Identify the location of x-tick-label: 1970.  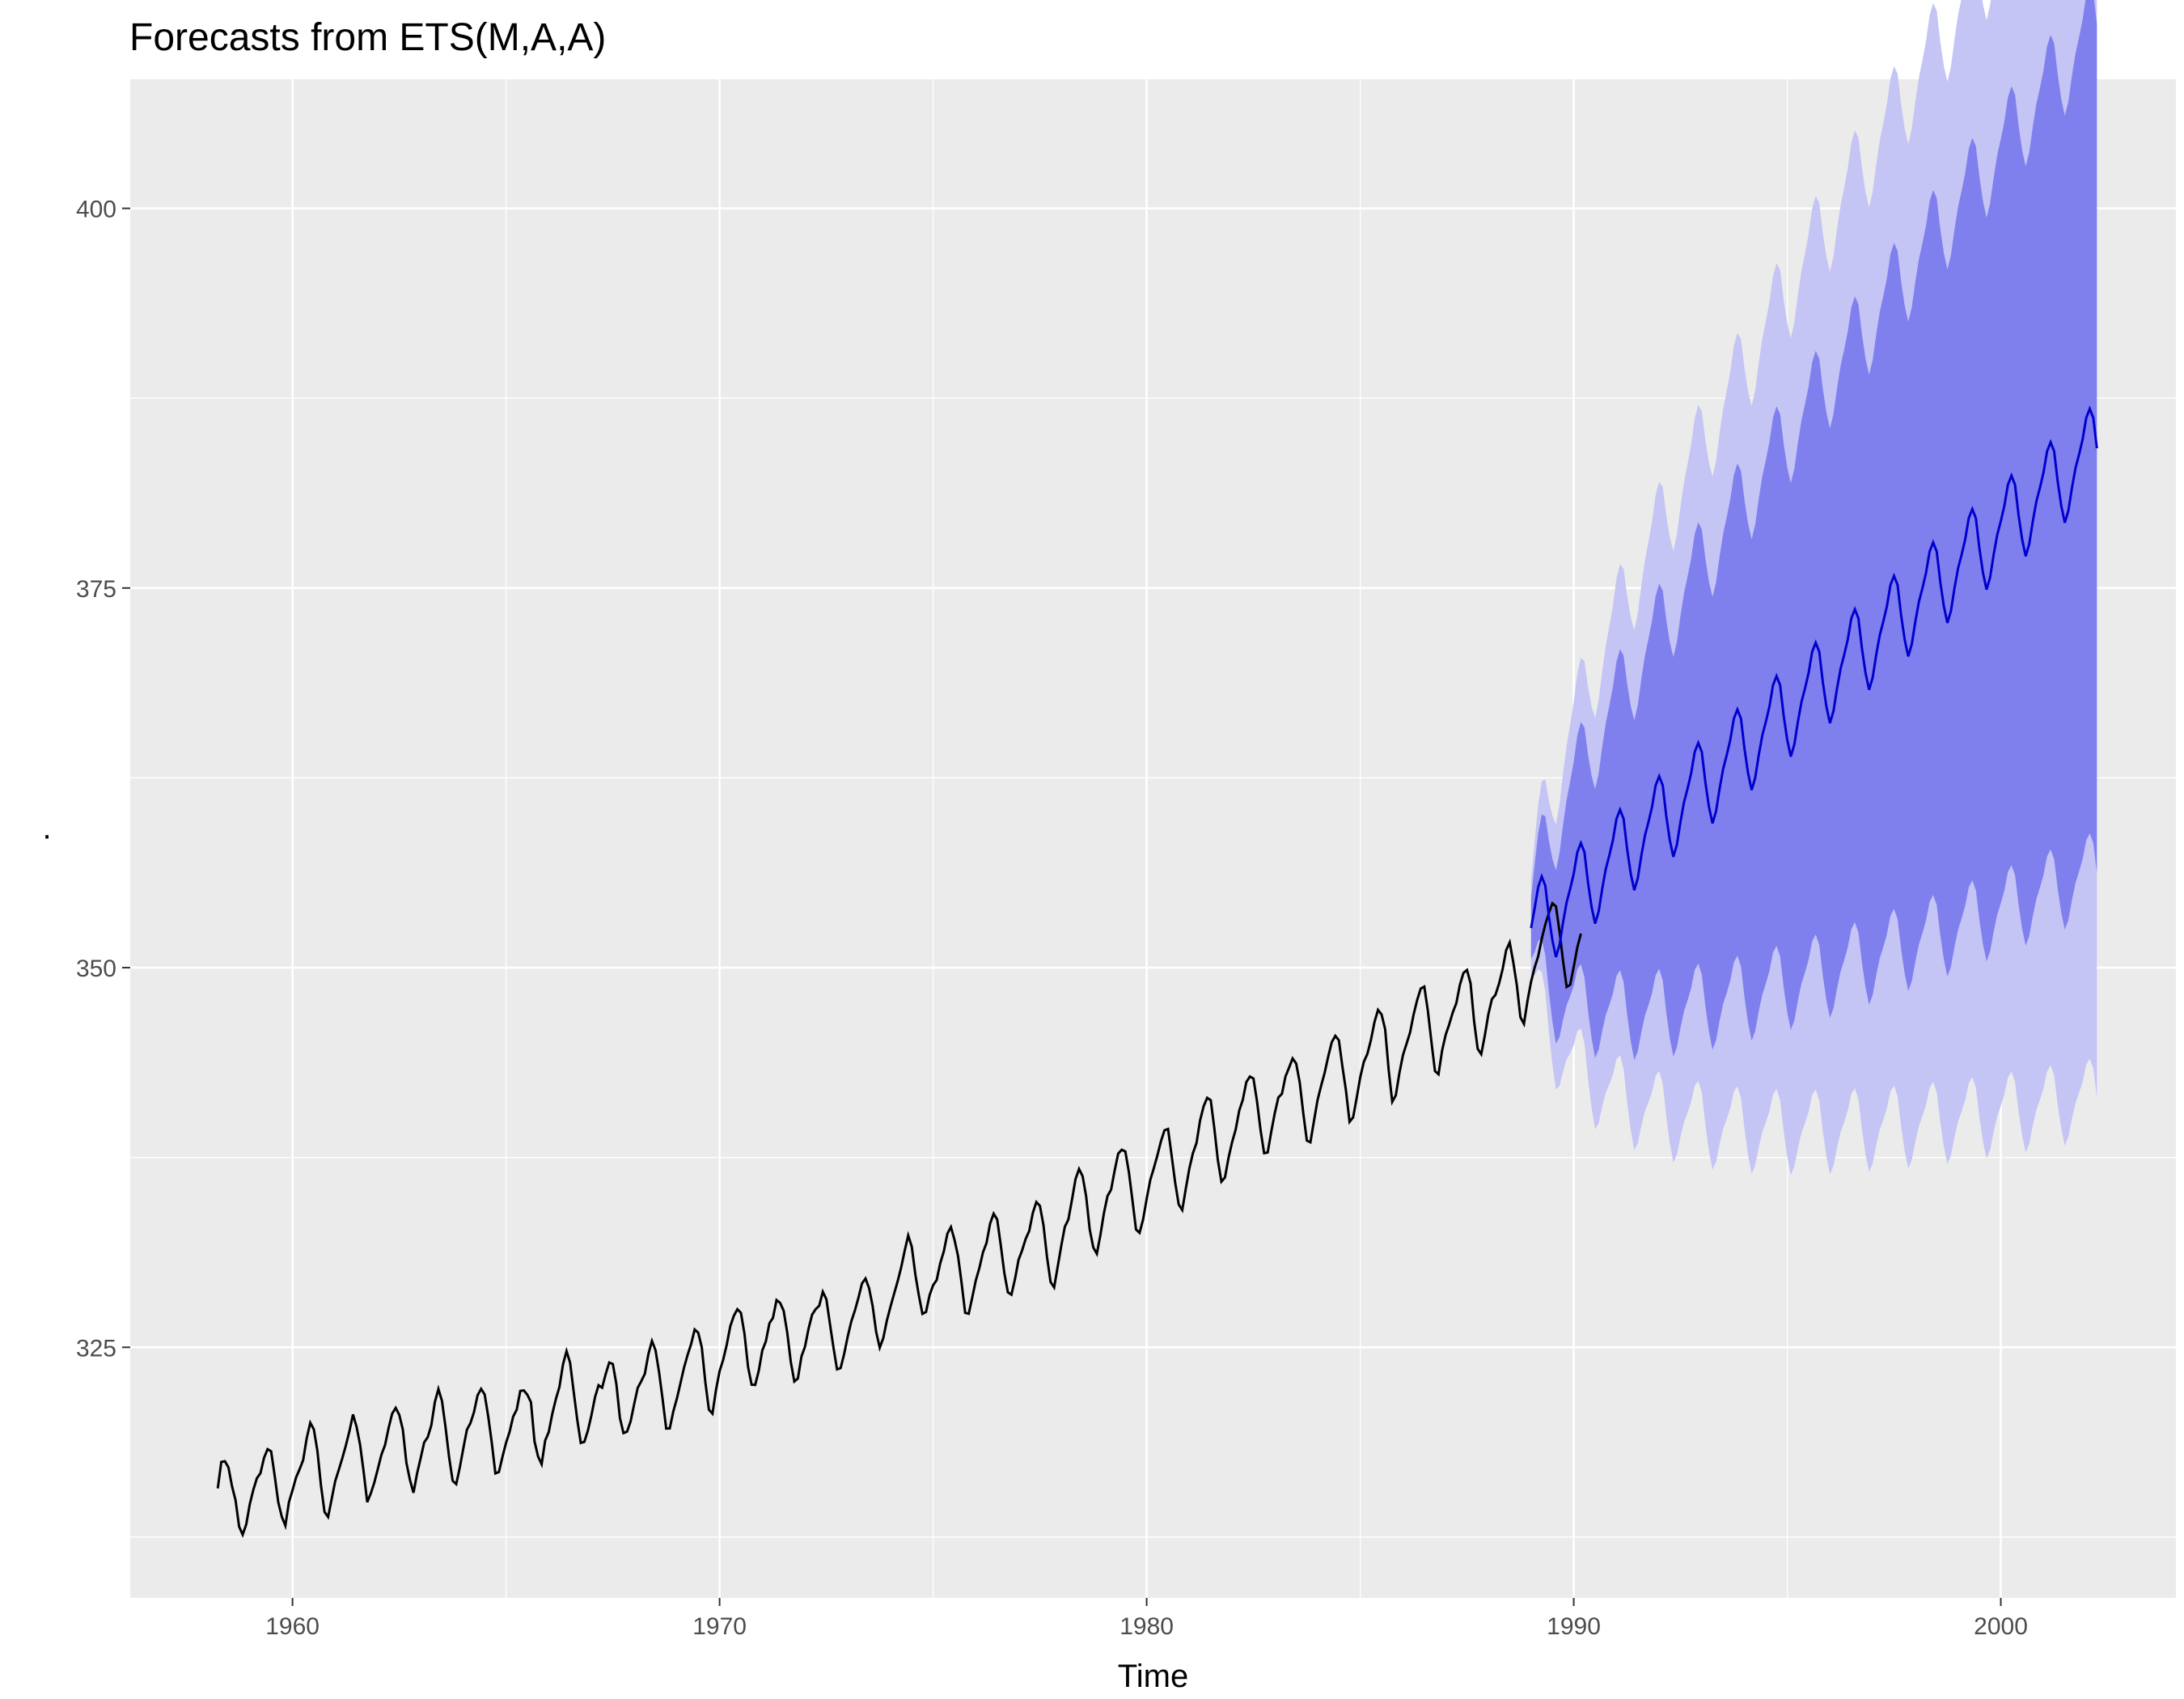
(719, 1626).